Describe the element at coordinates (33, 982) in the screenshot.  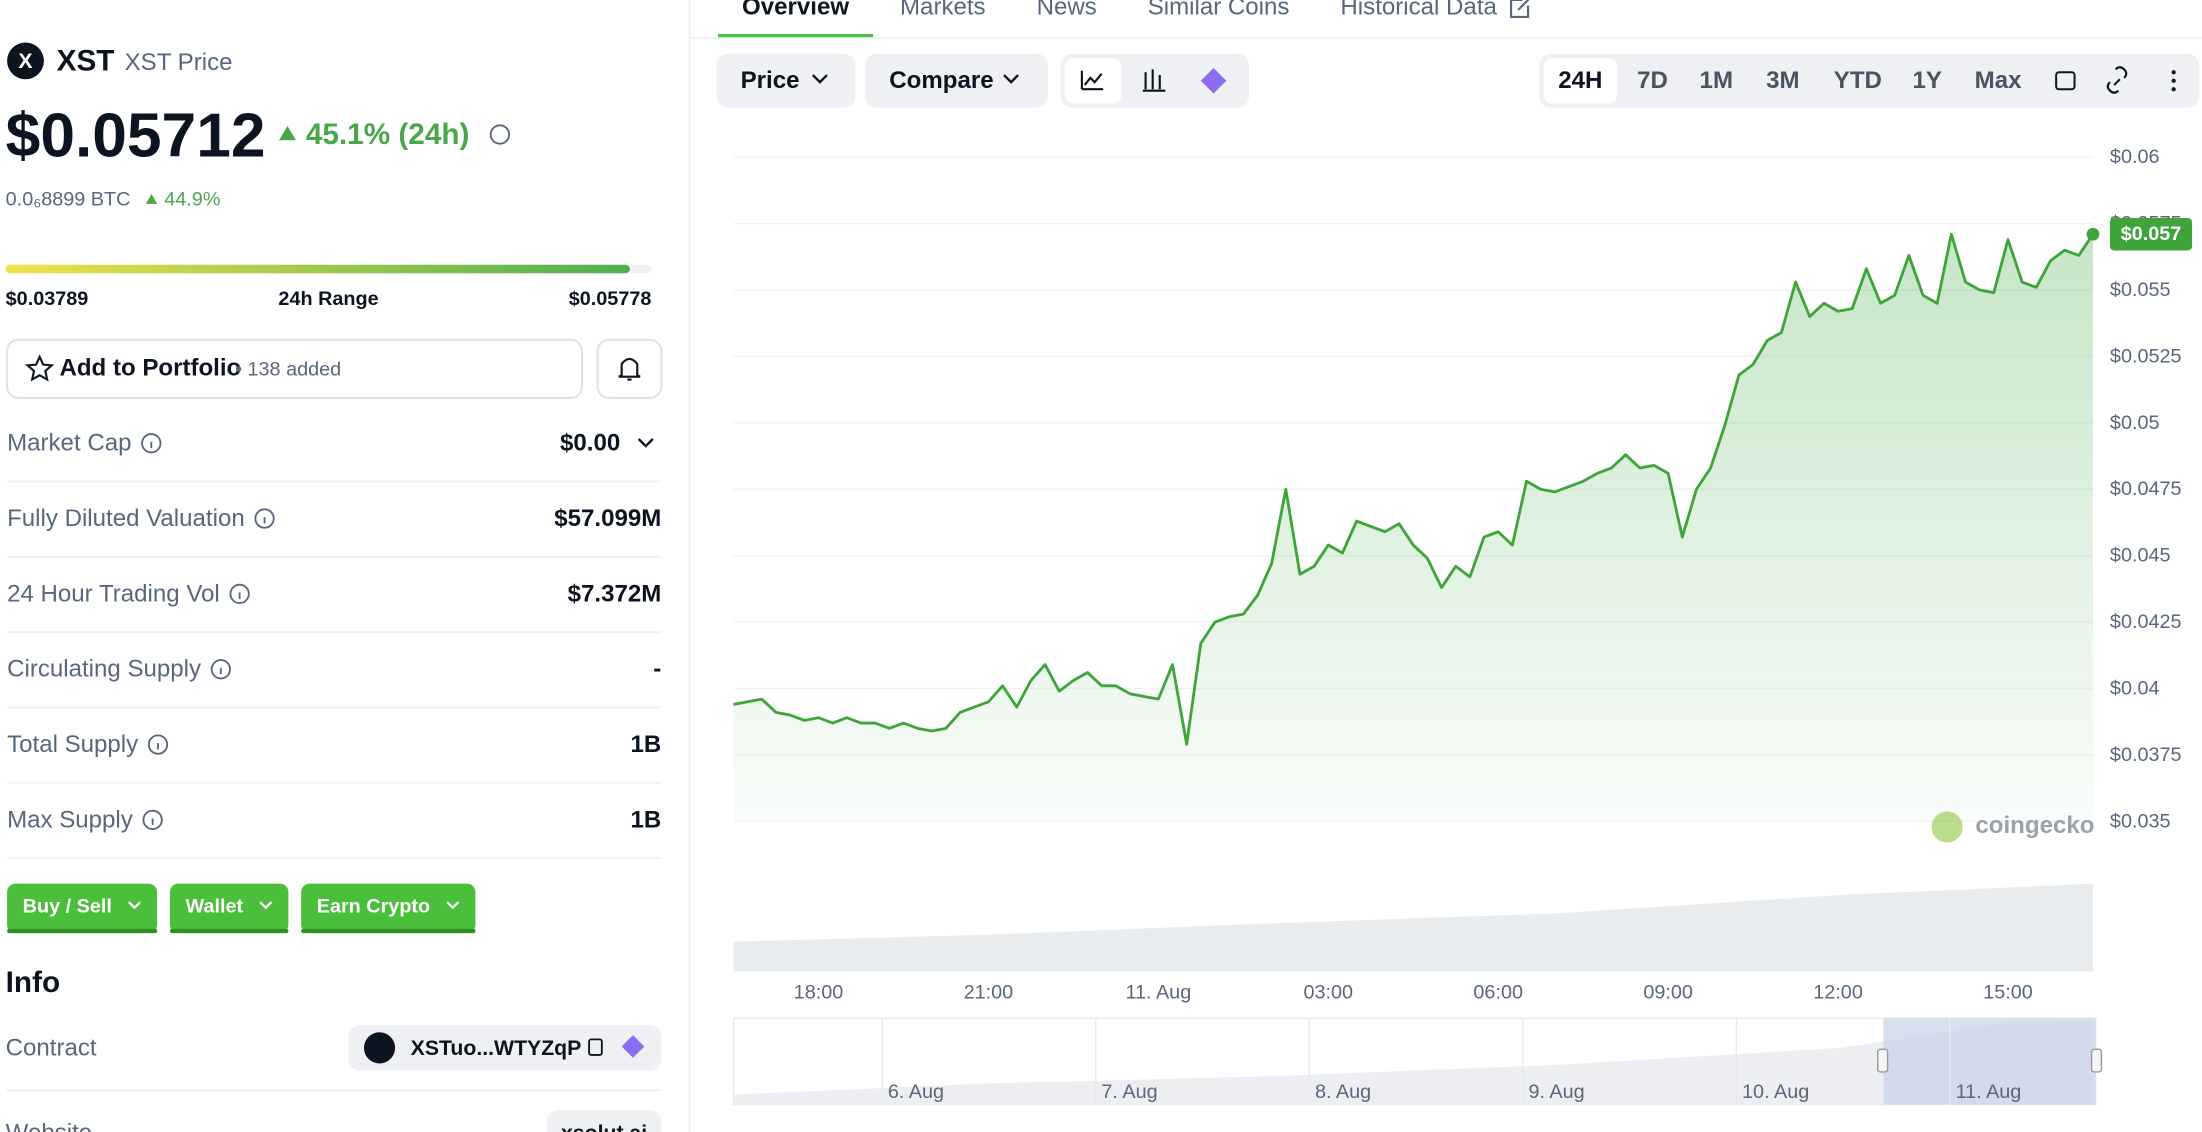
I see `info-title: Info` at that location.